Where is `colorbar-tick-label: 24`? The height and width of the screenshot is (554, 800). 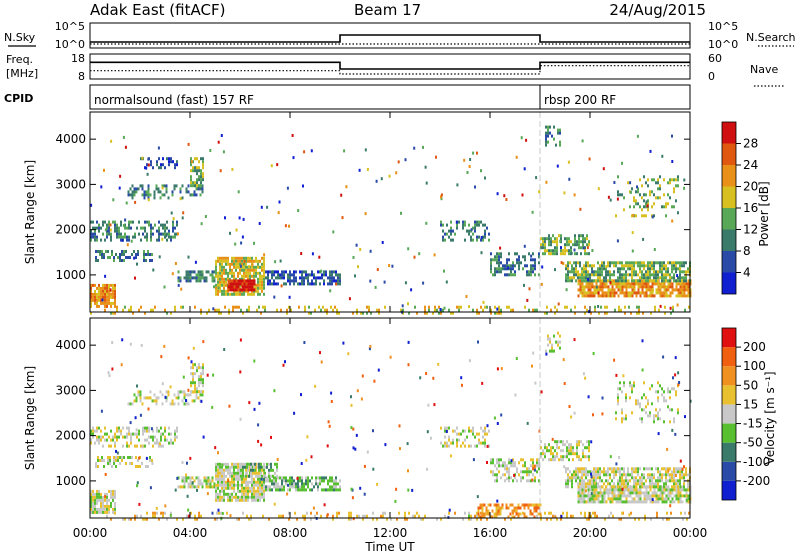
colorbar-tick-label: 24 is located at coordinates (750, 165).